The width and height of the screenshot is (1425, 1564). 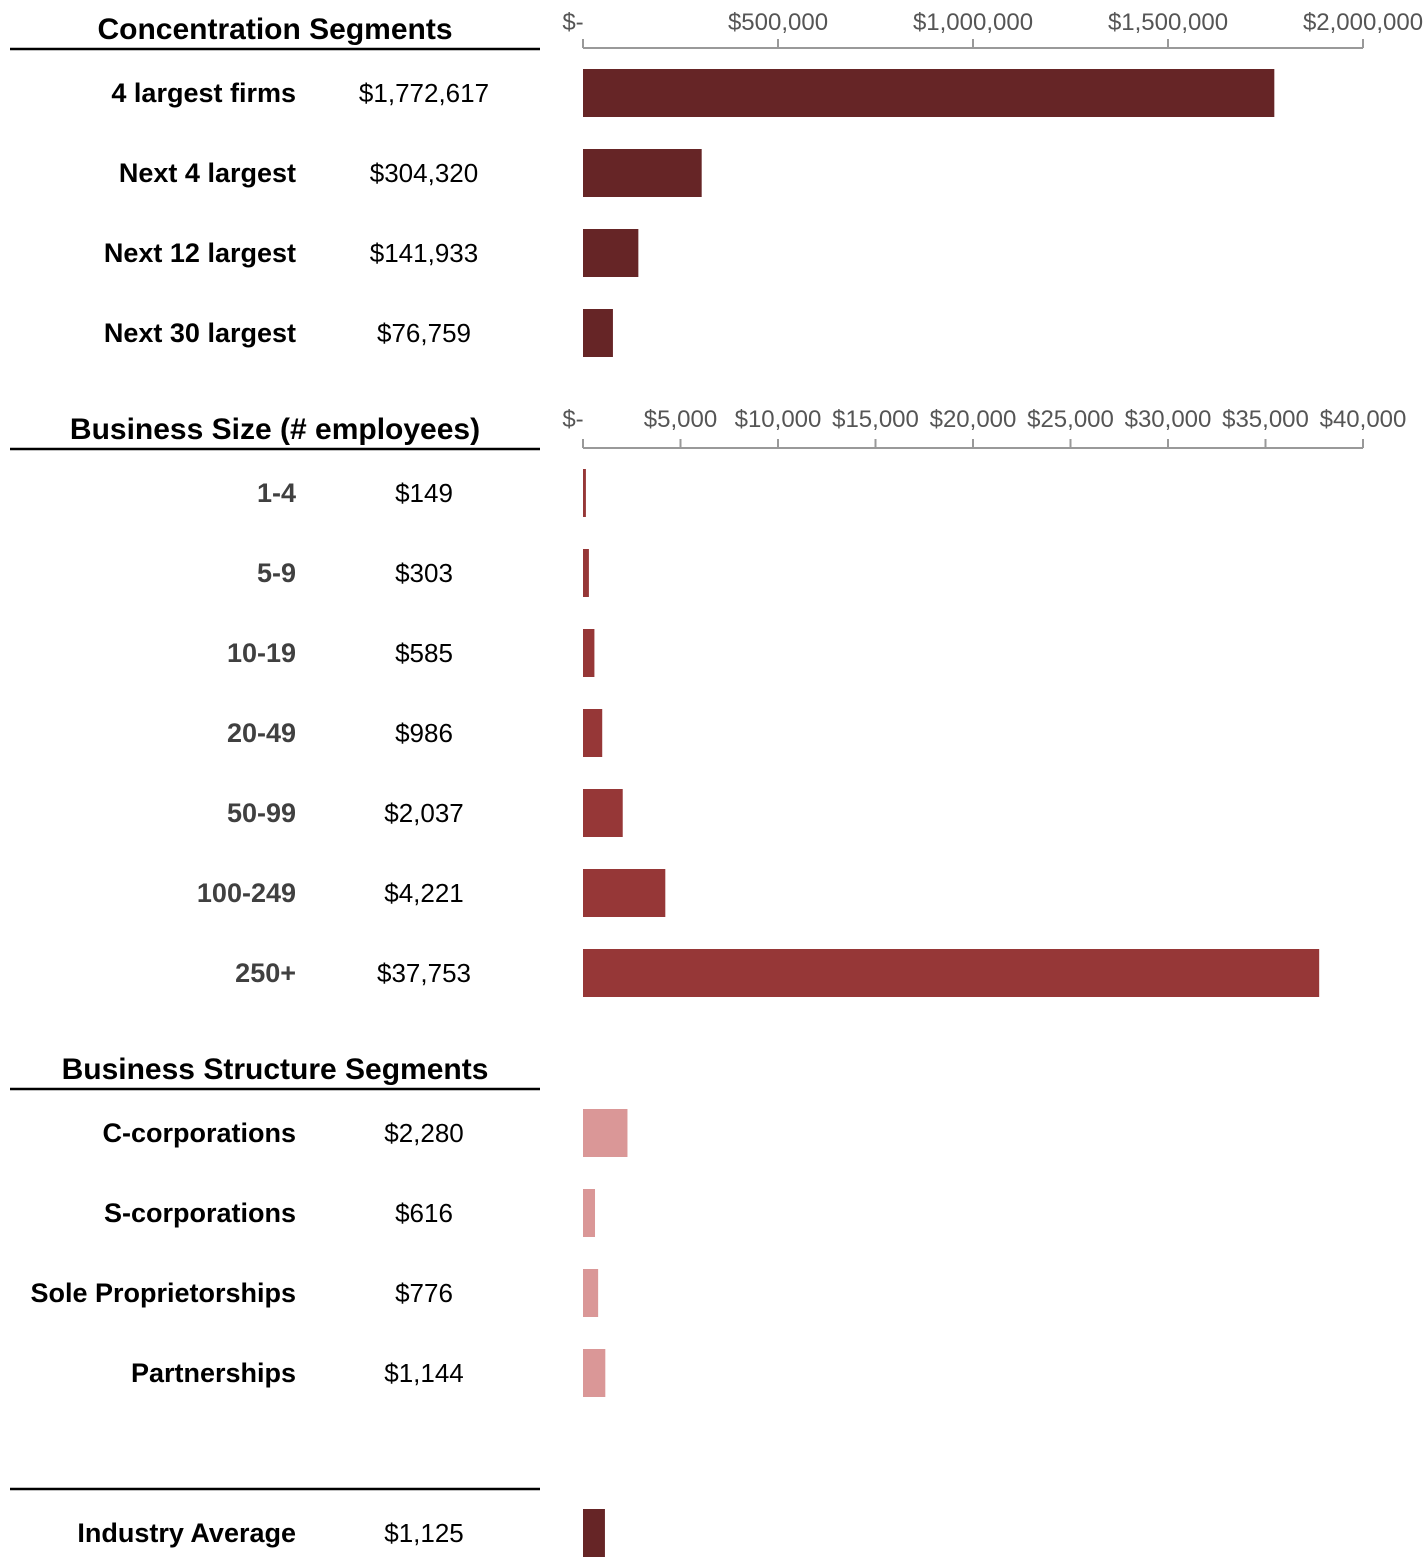 I want to click on category-label: Next 30 largest, so click(x=200, y=333).